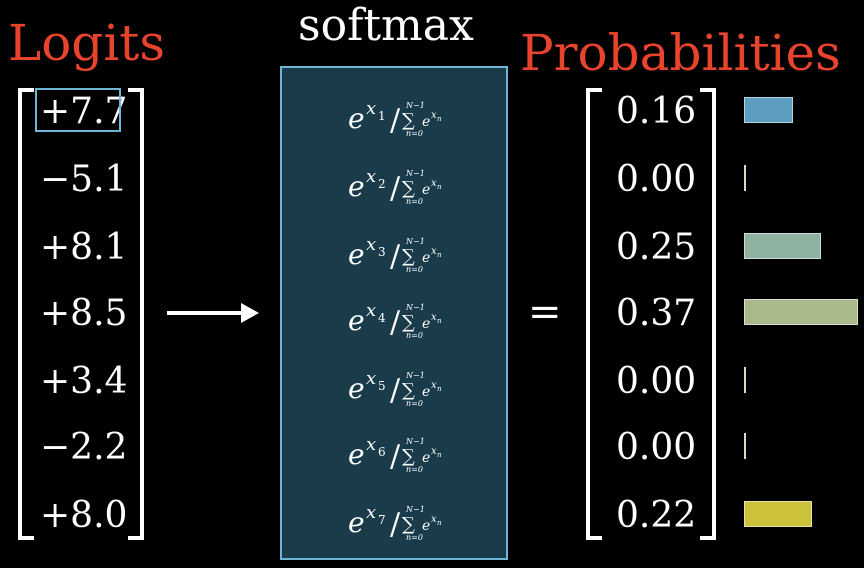 The image size is (864, 568). What do you see at coordinates (213, 313) in the screenshot?
I see `right-arrow-icon` at bounding box center [213, 313].